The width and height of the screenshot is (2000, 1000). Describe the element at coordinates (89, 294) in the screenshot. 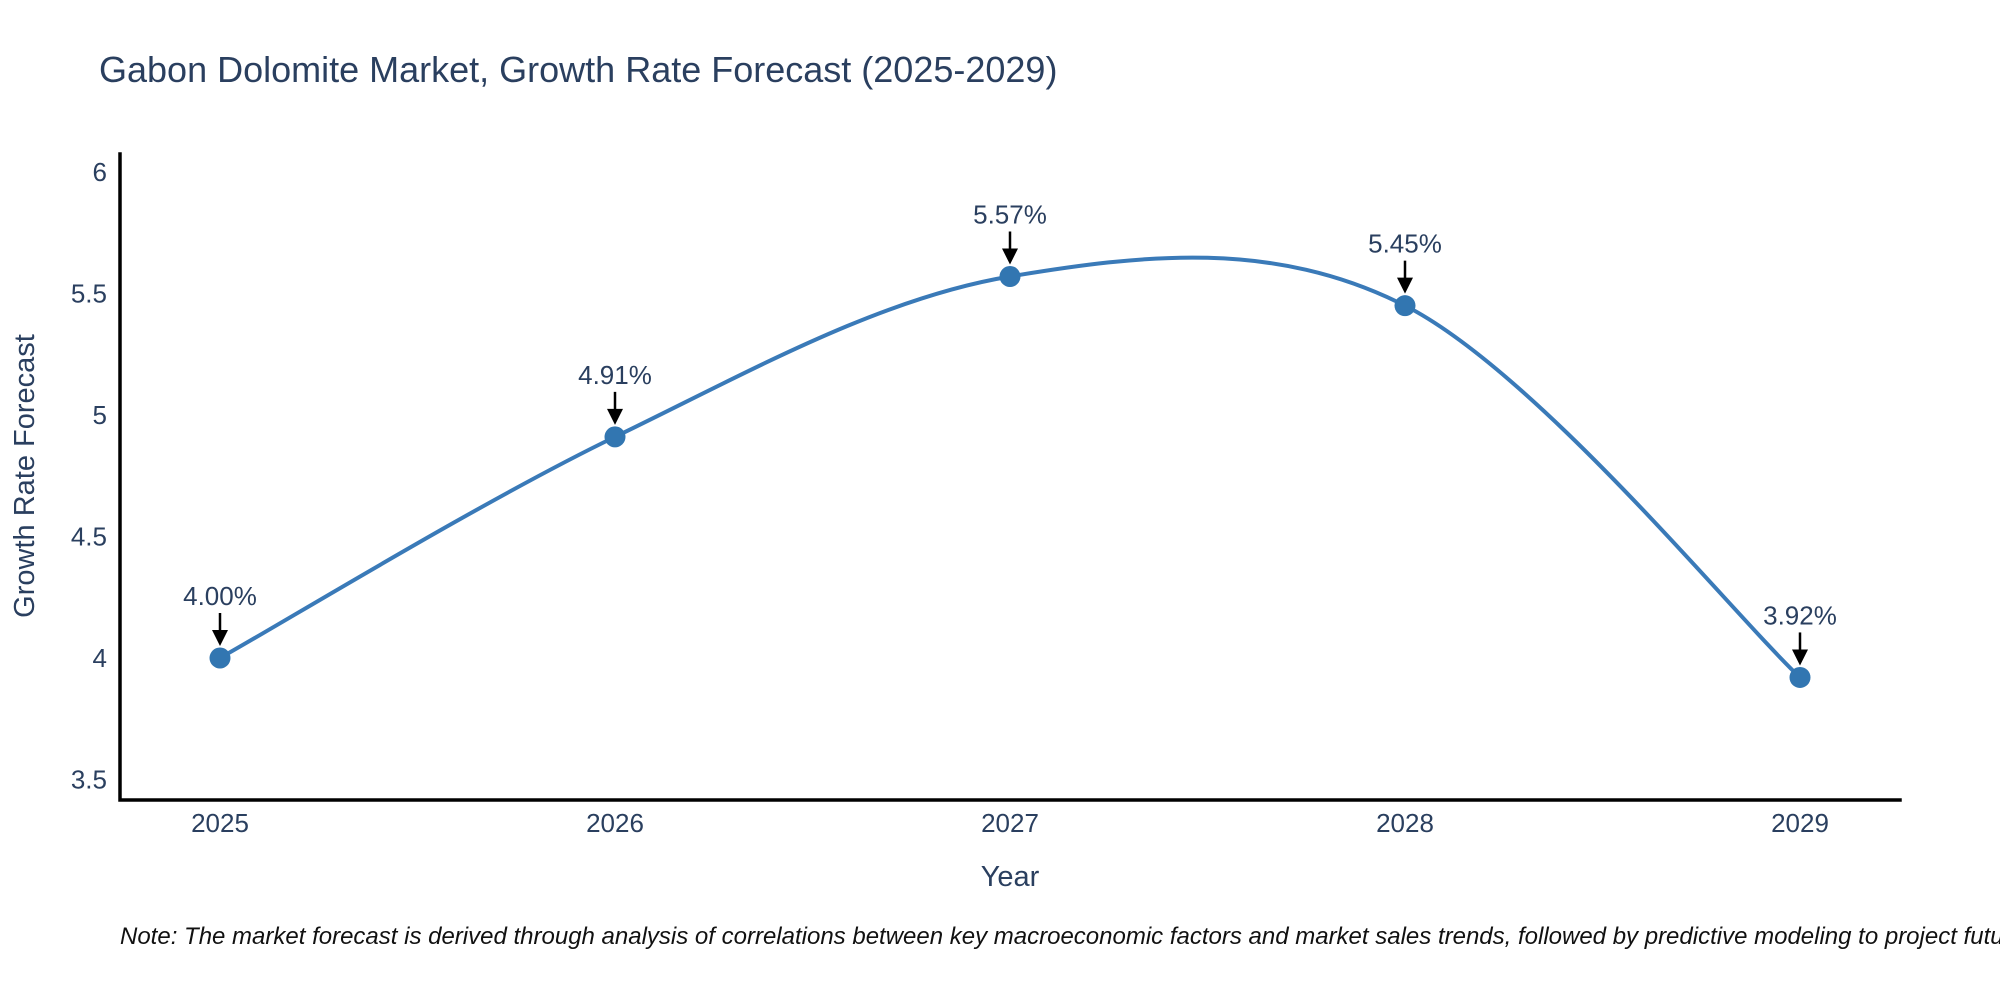

I see `y-tick-label: 5.5` at that location.